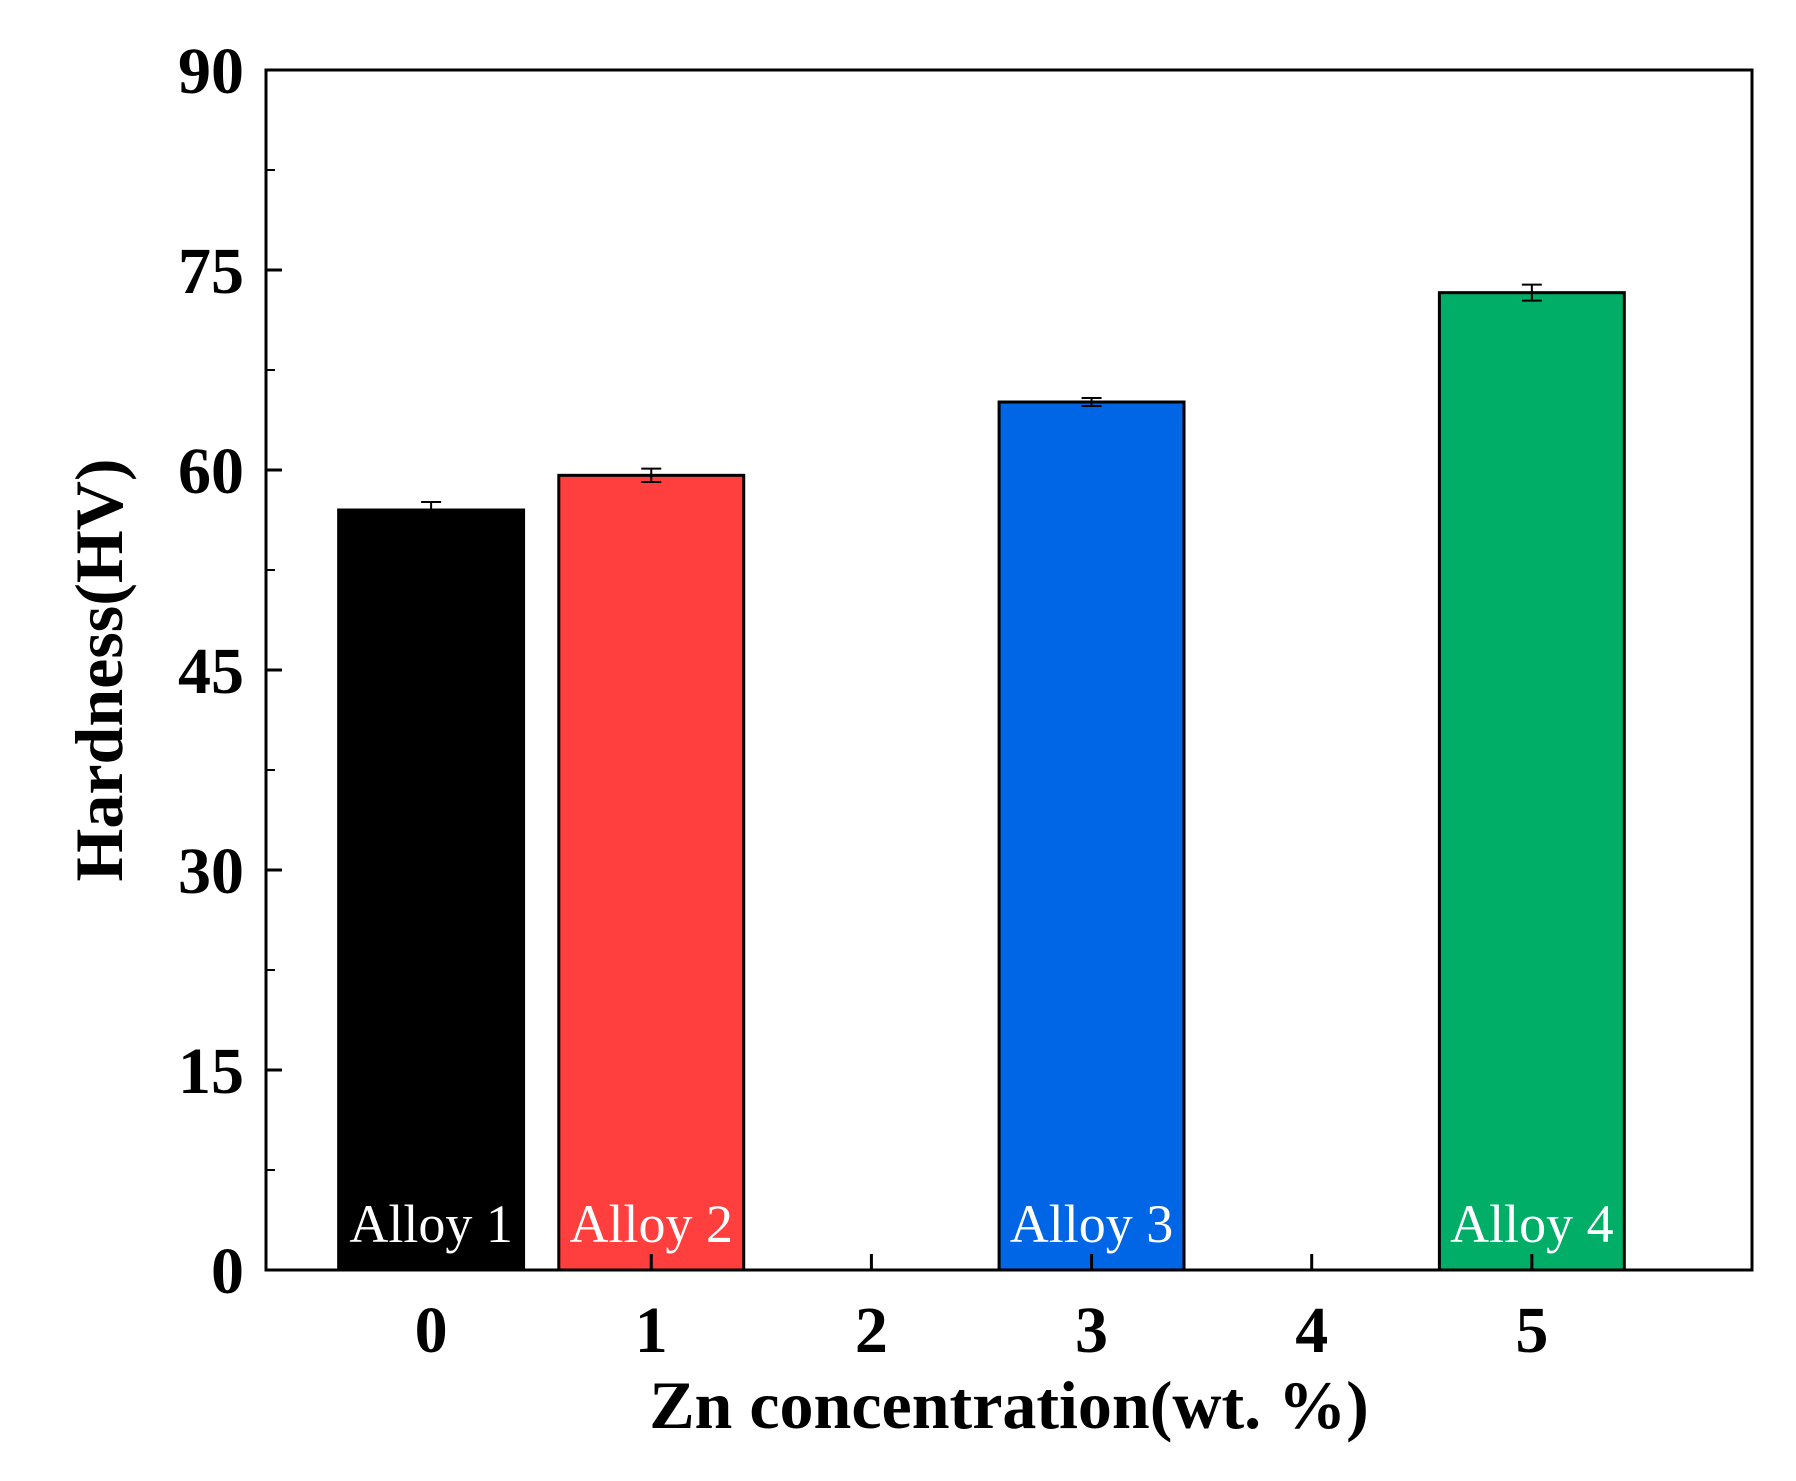  What do you see at coordinates (1311, 1330) in the screenshot?
I see `x-tick-label: 4` at bounding box center [1311, 1330].